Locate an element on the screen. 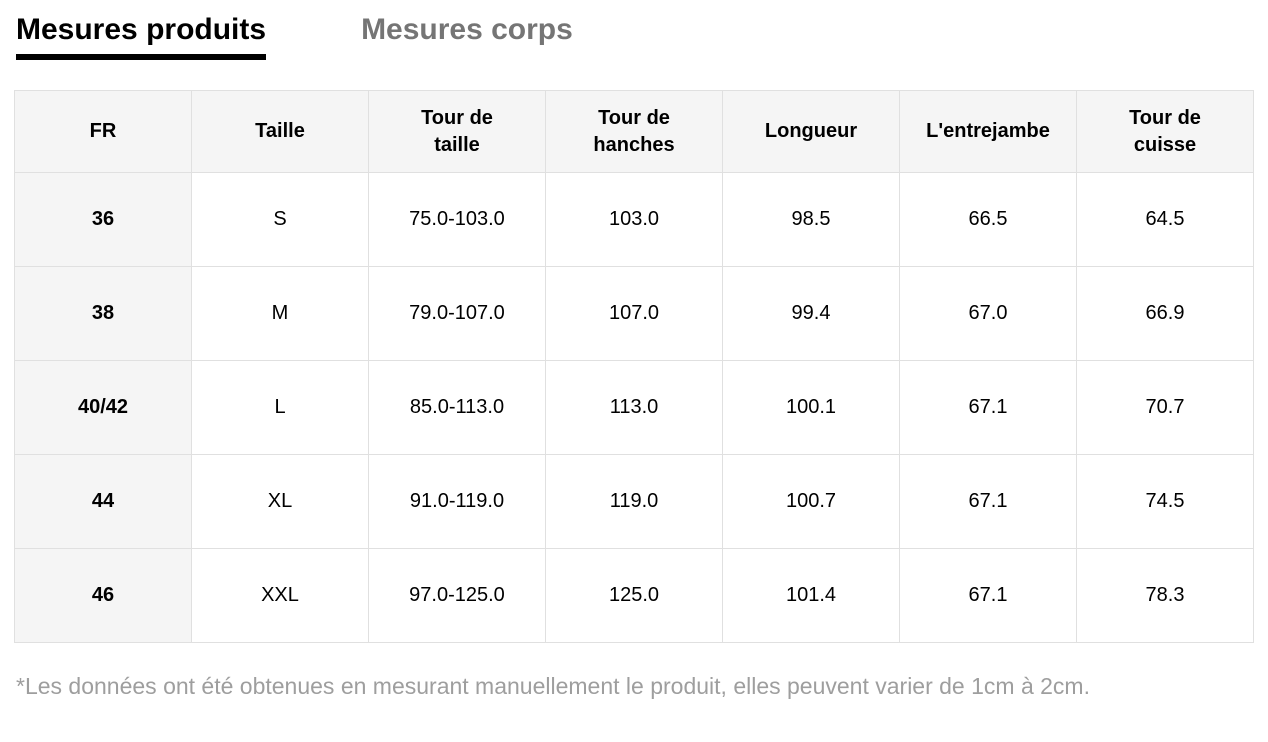 This screenshot has height=742, width=1268. table-row: 44 XL 91.0-119.0 119.0 100.7 67.1 74.5 is located at coordinates (634, 501).